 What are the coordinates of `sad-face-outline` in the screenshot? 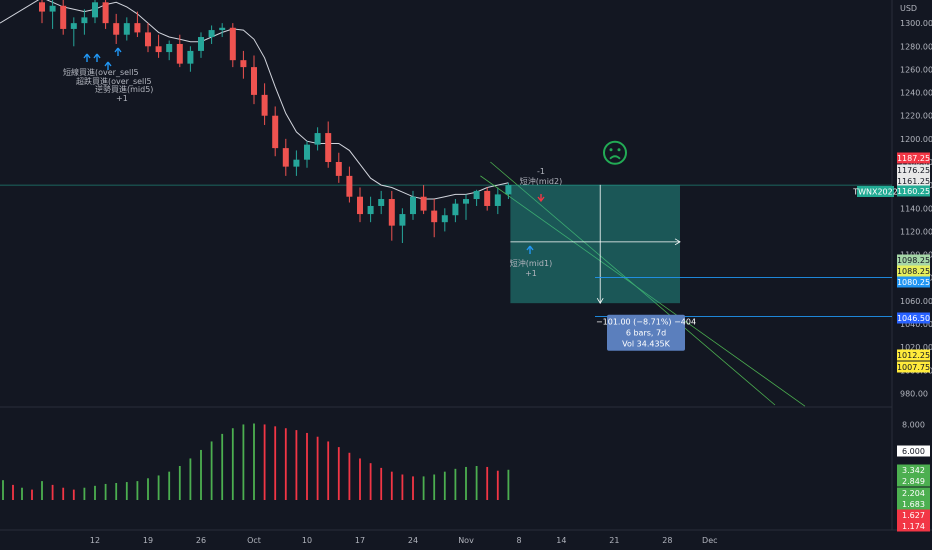 It's located at (615, 152).